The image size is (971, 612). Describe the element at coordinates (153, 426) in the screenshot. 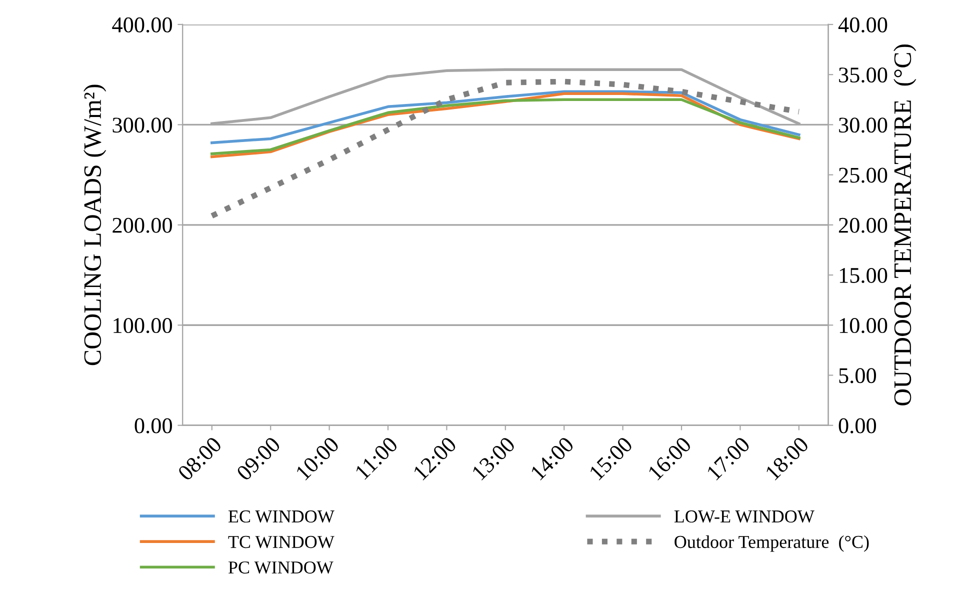

I see `y-tick-label: 0.00` at that location.